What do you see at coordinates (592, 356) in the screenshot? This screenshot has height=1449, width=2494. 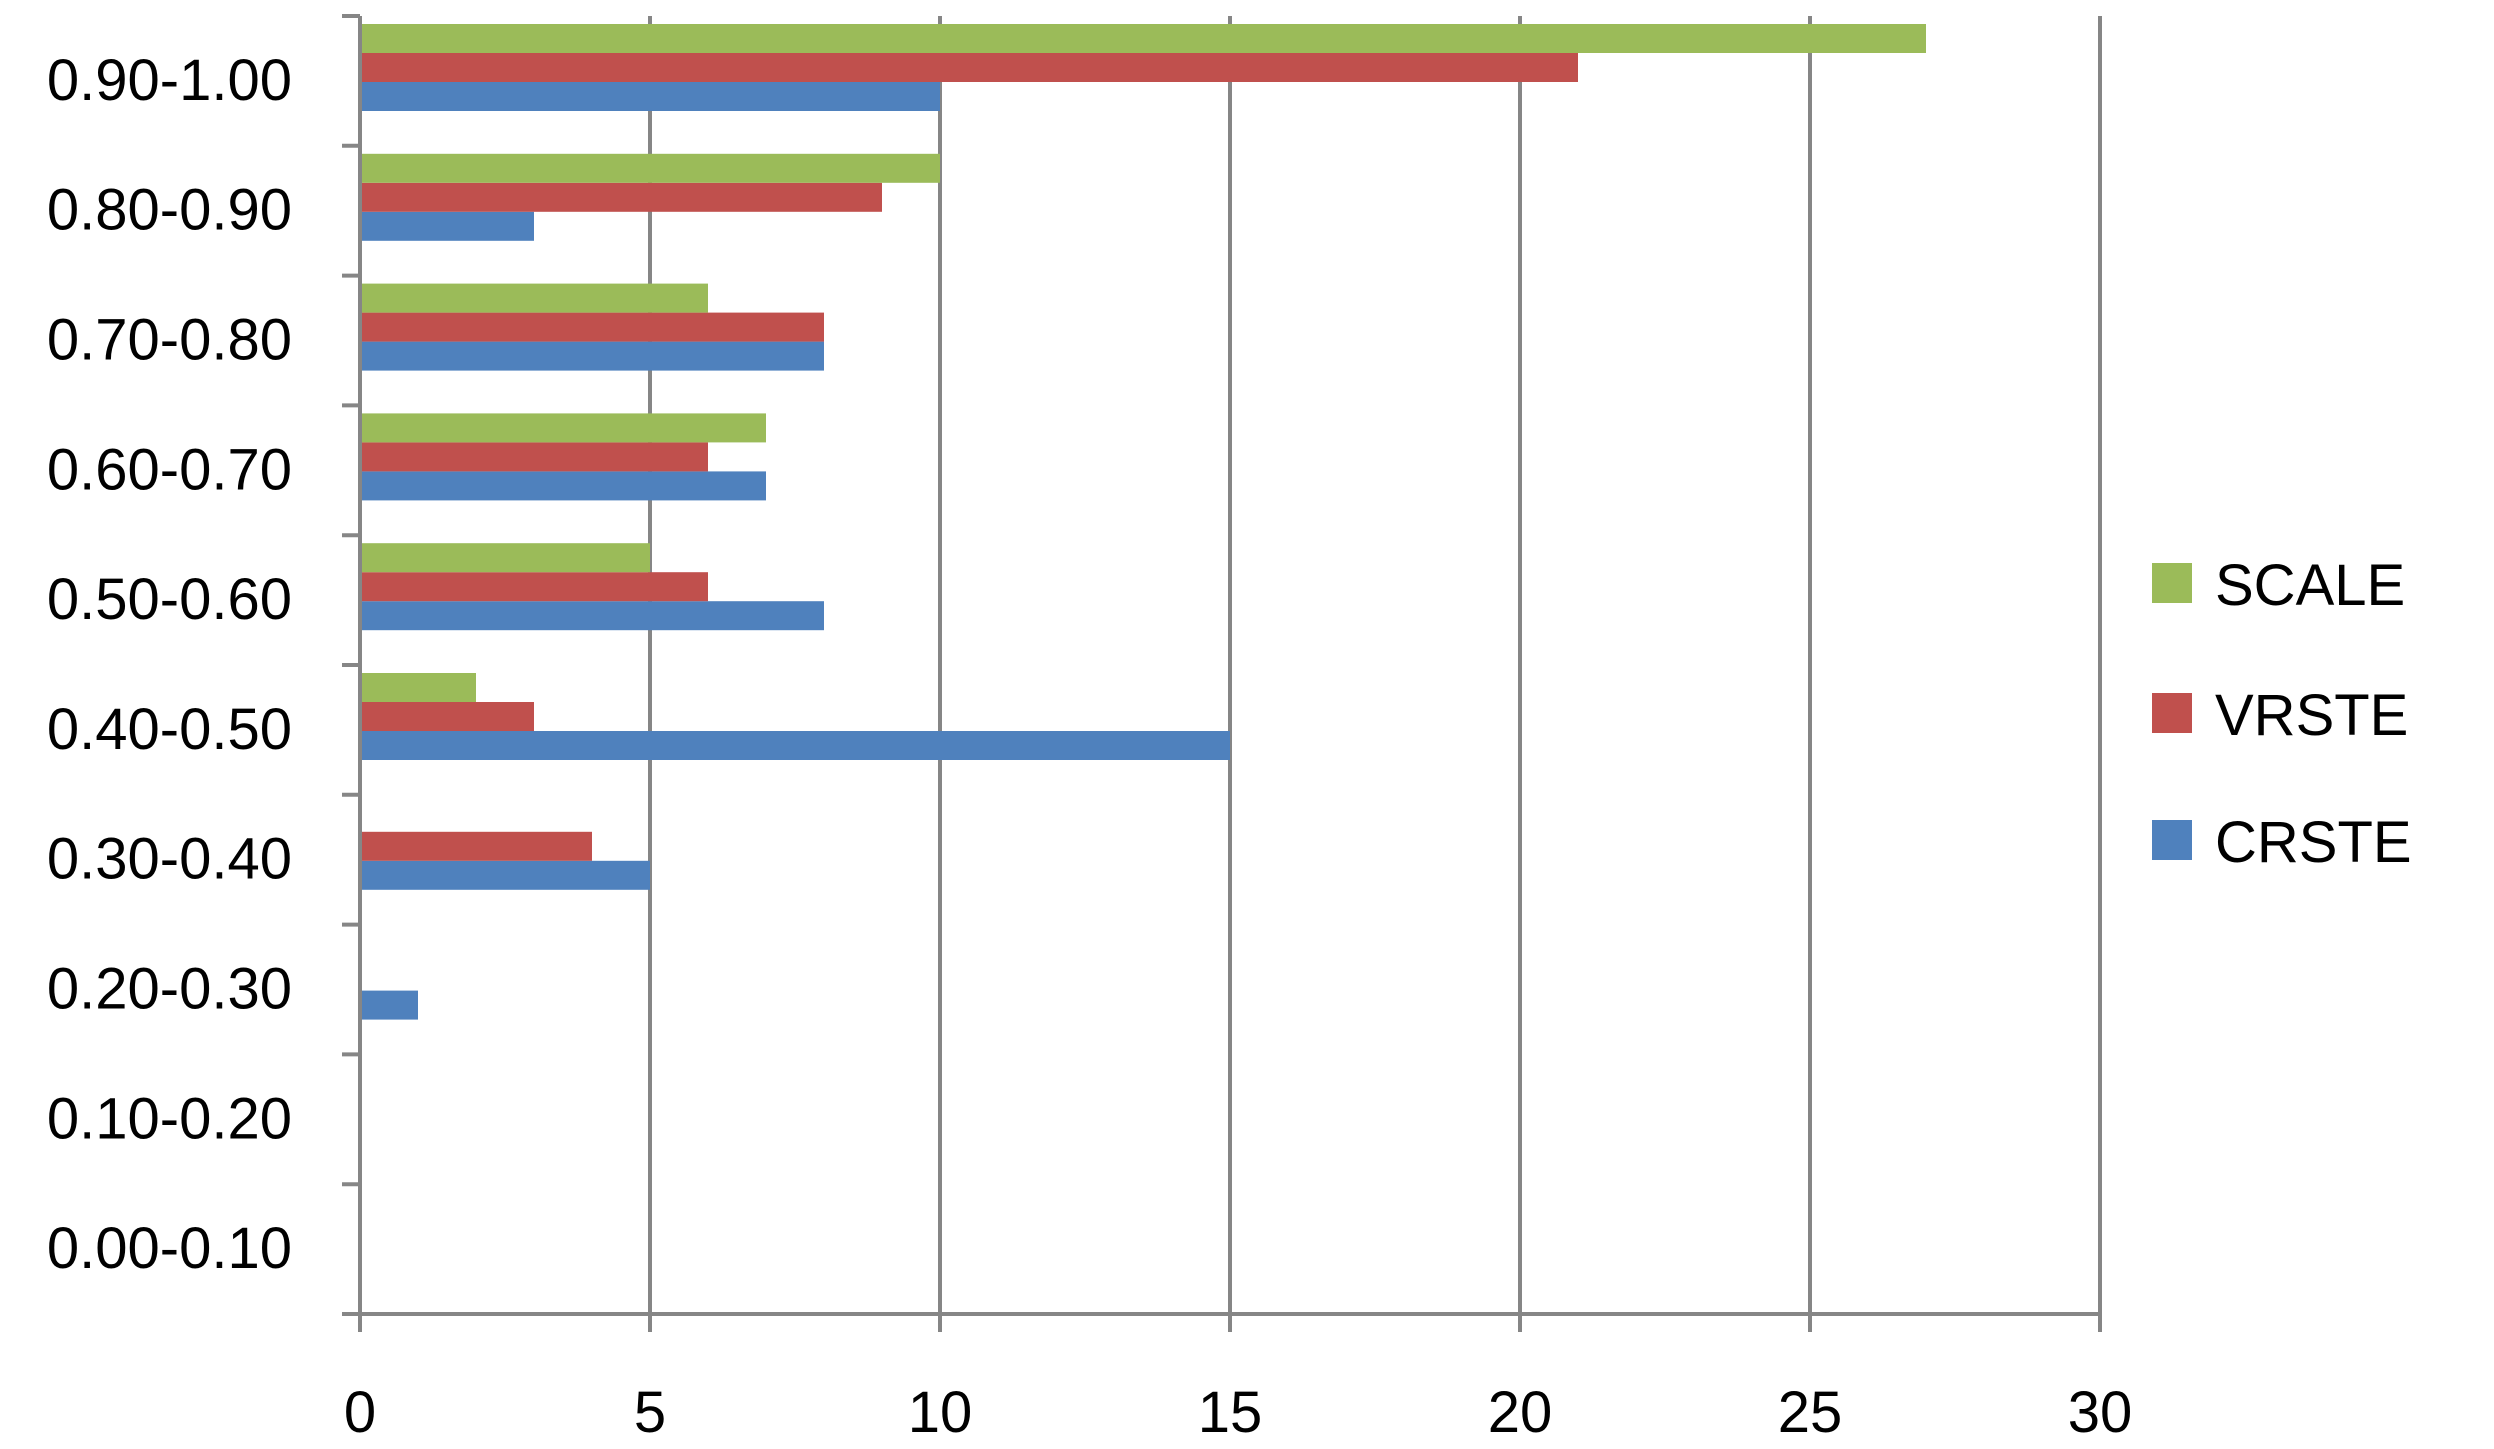 I see `bar-crste-0.70-0.80` at bounding box center [592, 356].